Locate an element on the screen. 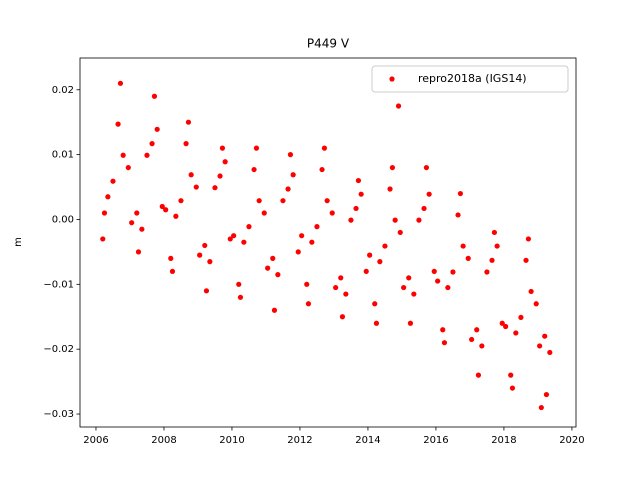  x-tick-label: 2012 is located at coordinates (299, 440).